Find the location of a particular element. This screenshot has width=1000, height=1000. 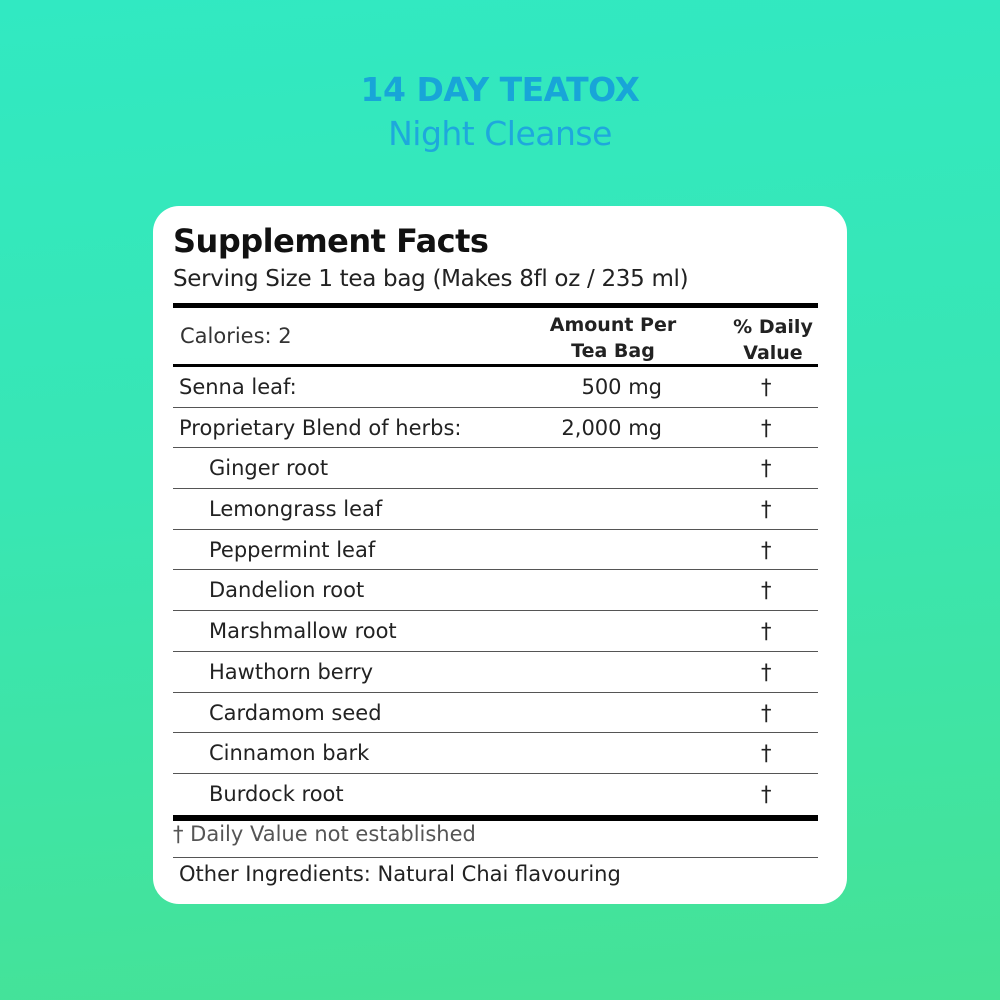

table-row: Hawthorn berry † is located at coordinates (495, 672).